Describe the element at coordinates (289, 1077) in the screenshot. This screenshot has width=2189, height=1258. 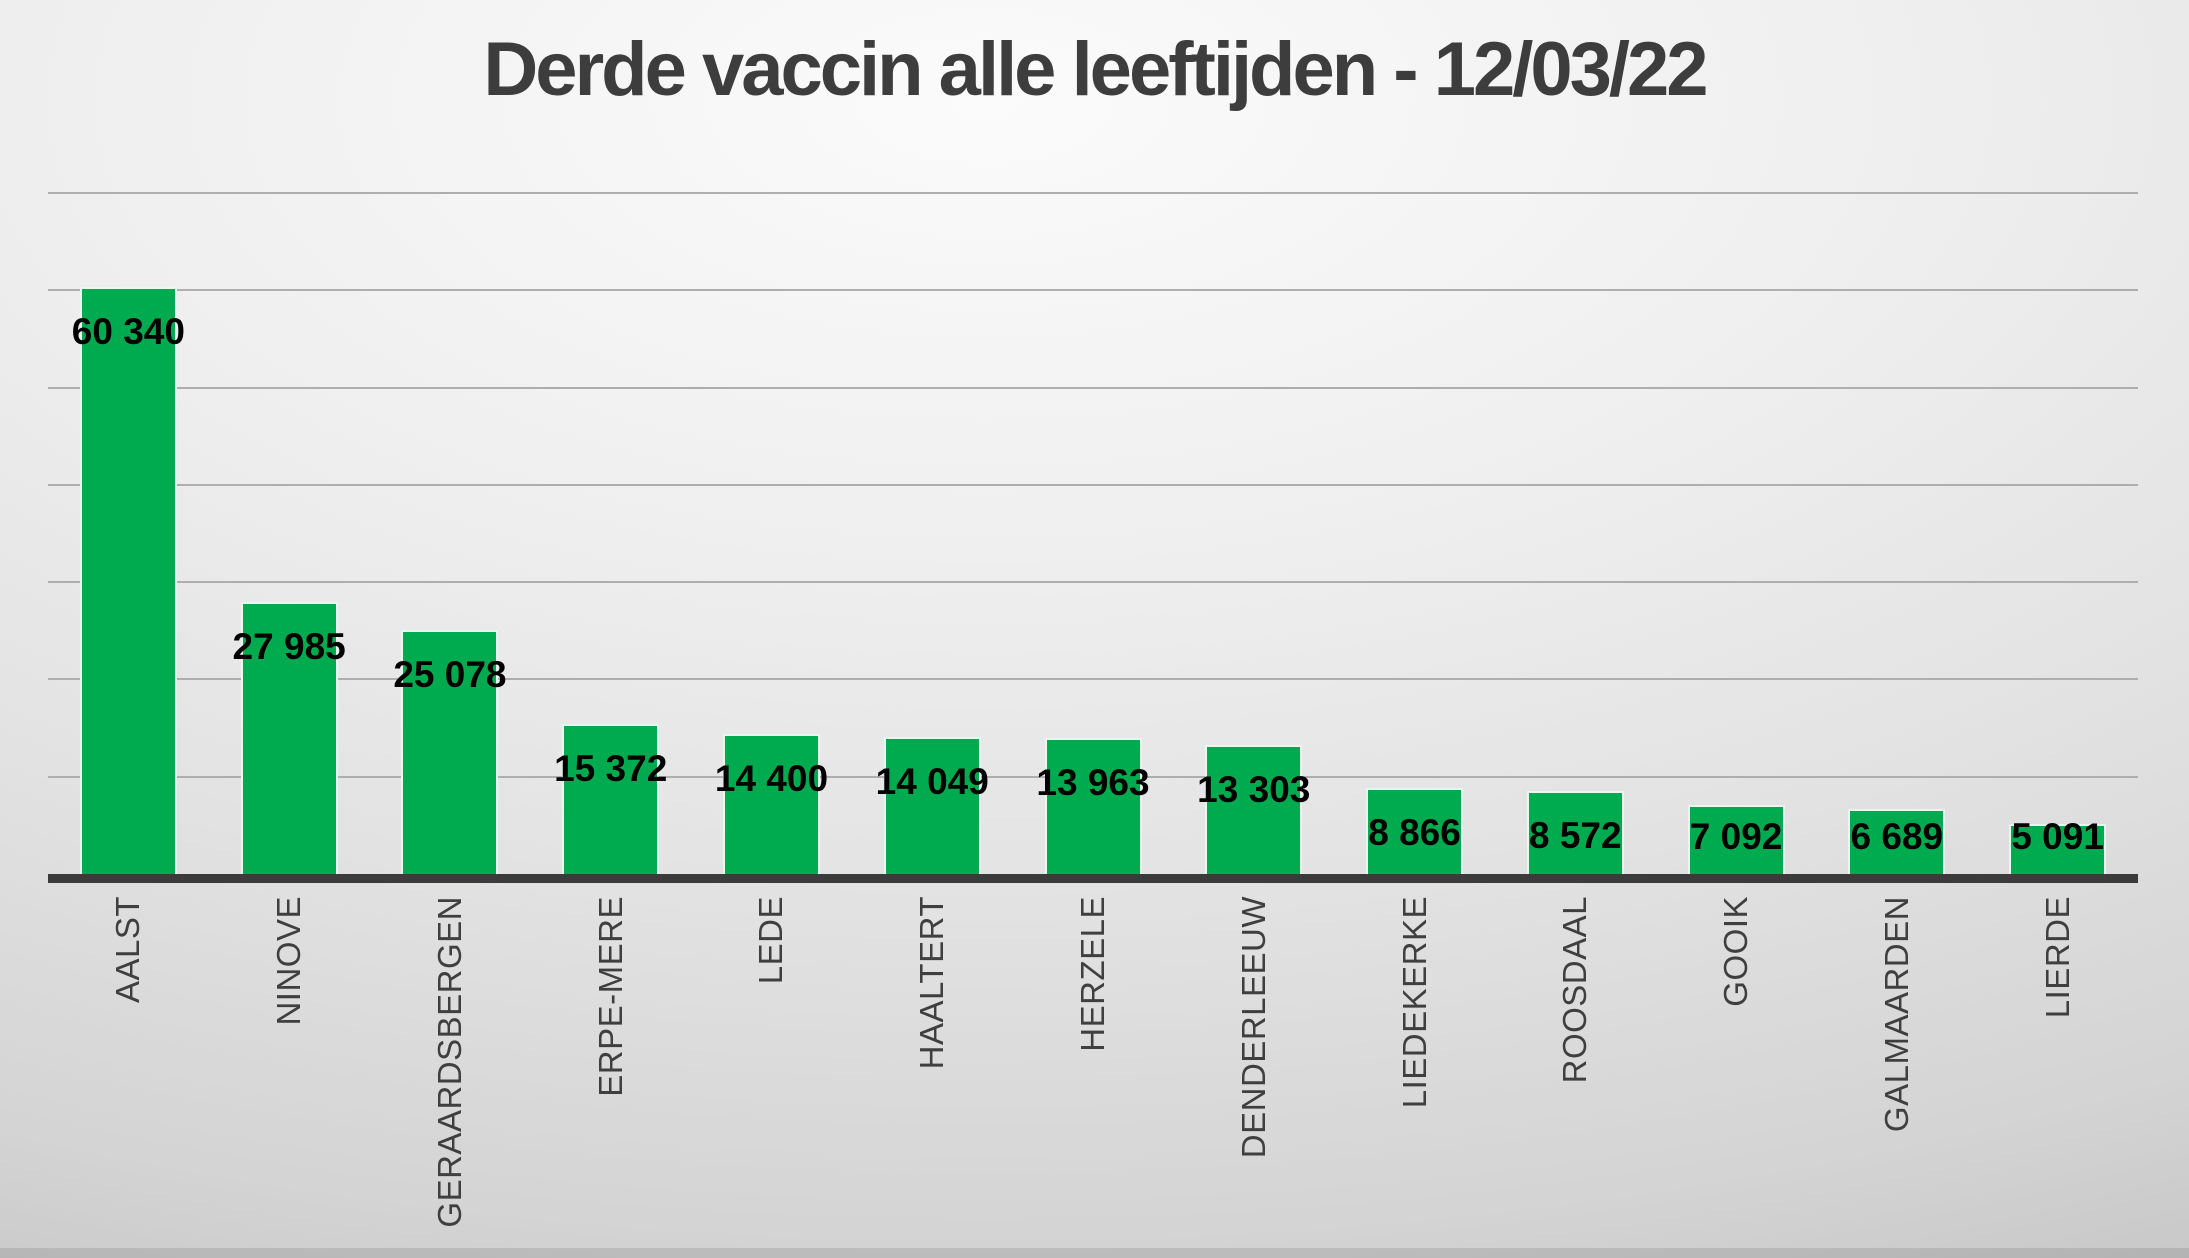
I see `category-slot: NINOVE` at that location.